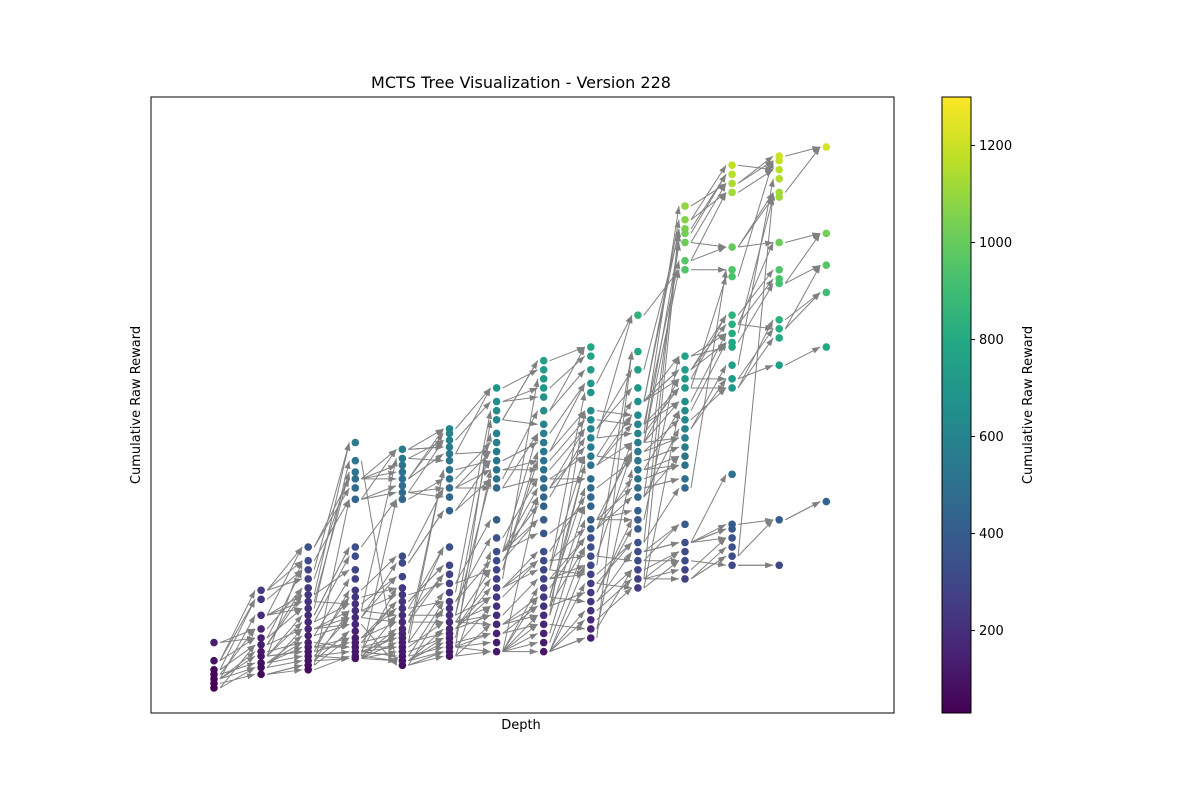 This screenshot has height=800, width=1200. Describe the element at coordinates (991, 534) in the screenshot. I see `colorbar-tick-label: 400` at that location.